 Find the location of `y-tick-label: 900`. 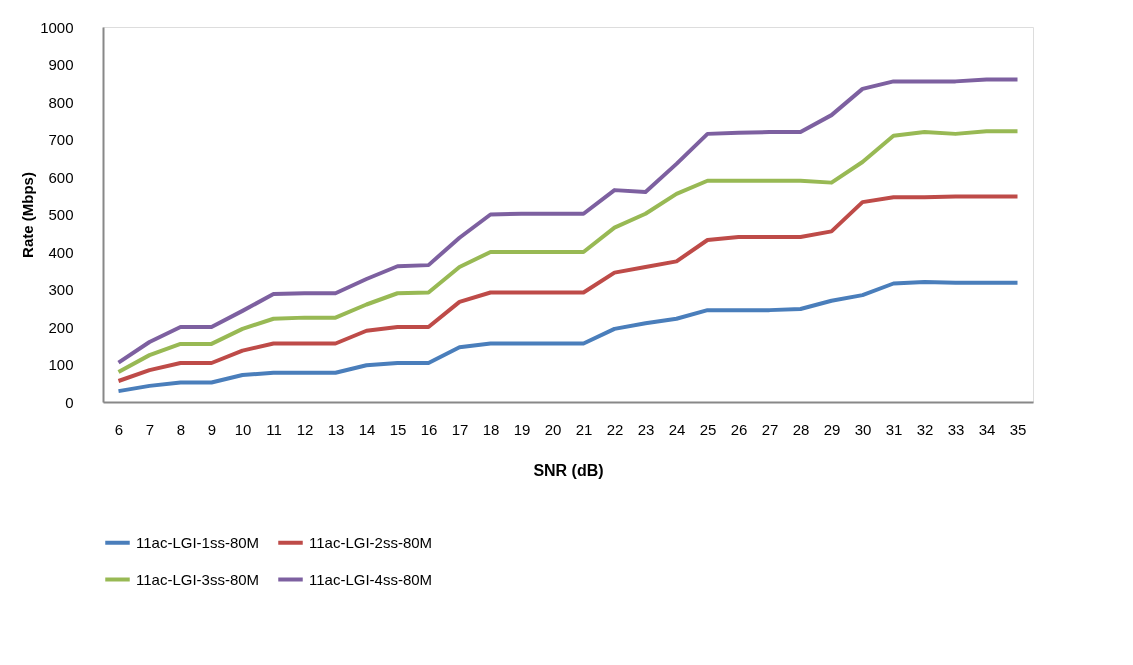

y-tick-label: 900 is located at coordinates (61, 64).